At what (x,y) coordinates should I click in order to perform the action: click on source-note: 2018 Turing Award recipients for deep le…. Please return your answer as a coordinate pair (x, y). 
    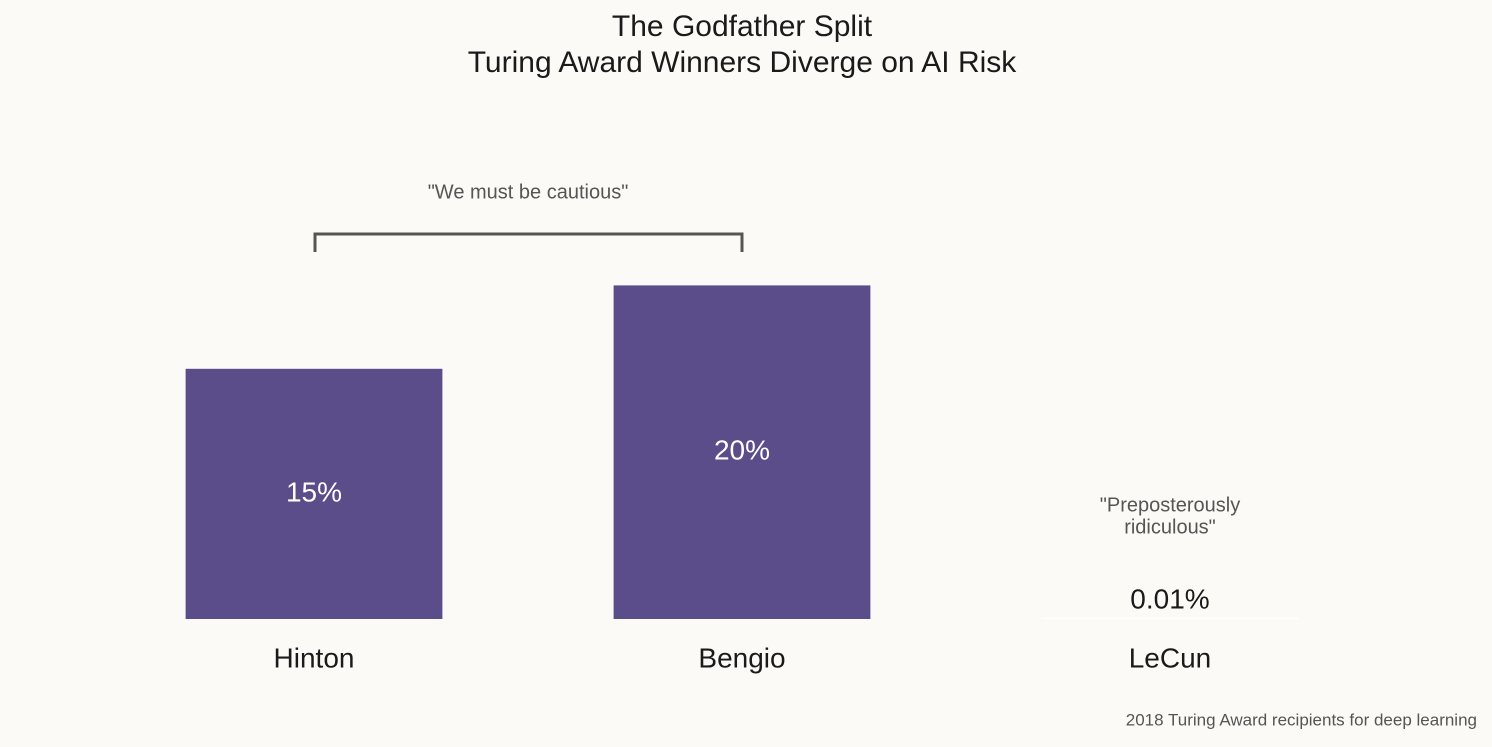
    Looking at the image, I should click on (1301, 719).